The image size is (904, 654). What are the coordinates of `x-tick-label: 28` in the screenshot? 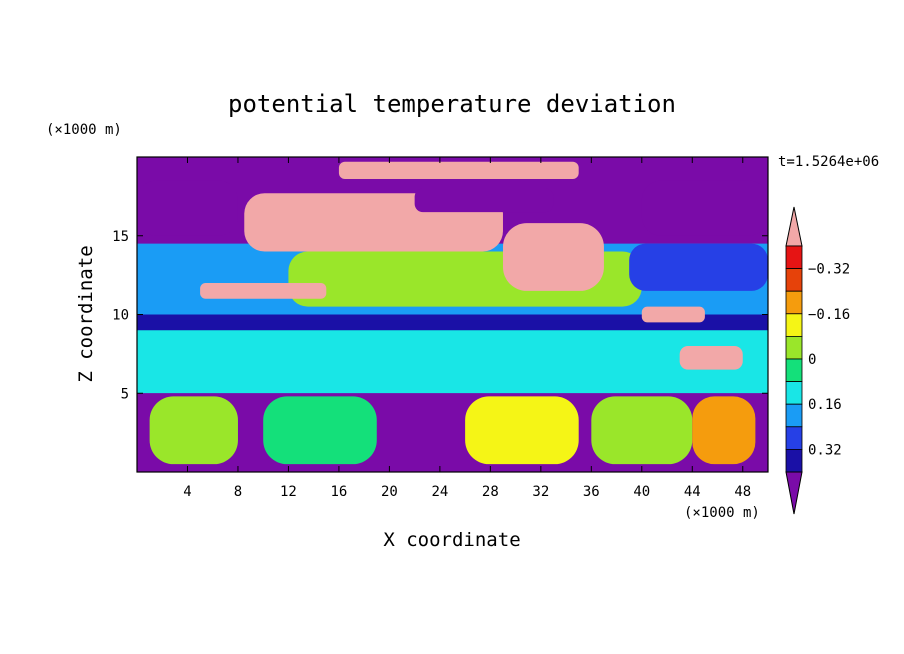 It's located at (490, 492).